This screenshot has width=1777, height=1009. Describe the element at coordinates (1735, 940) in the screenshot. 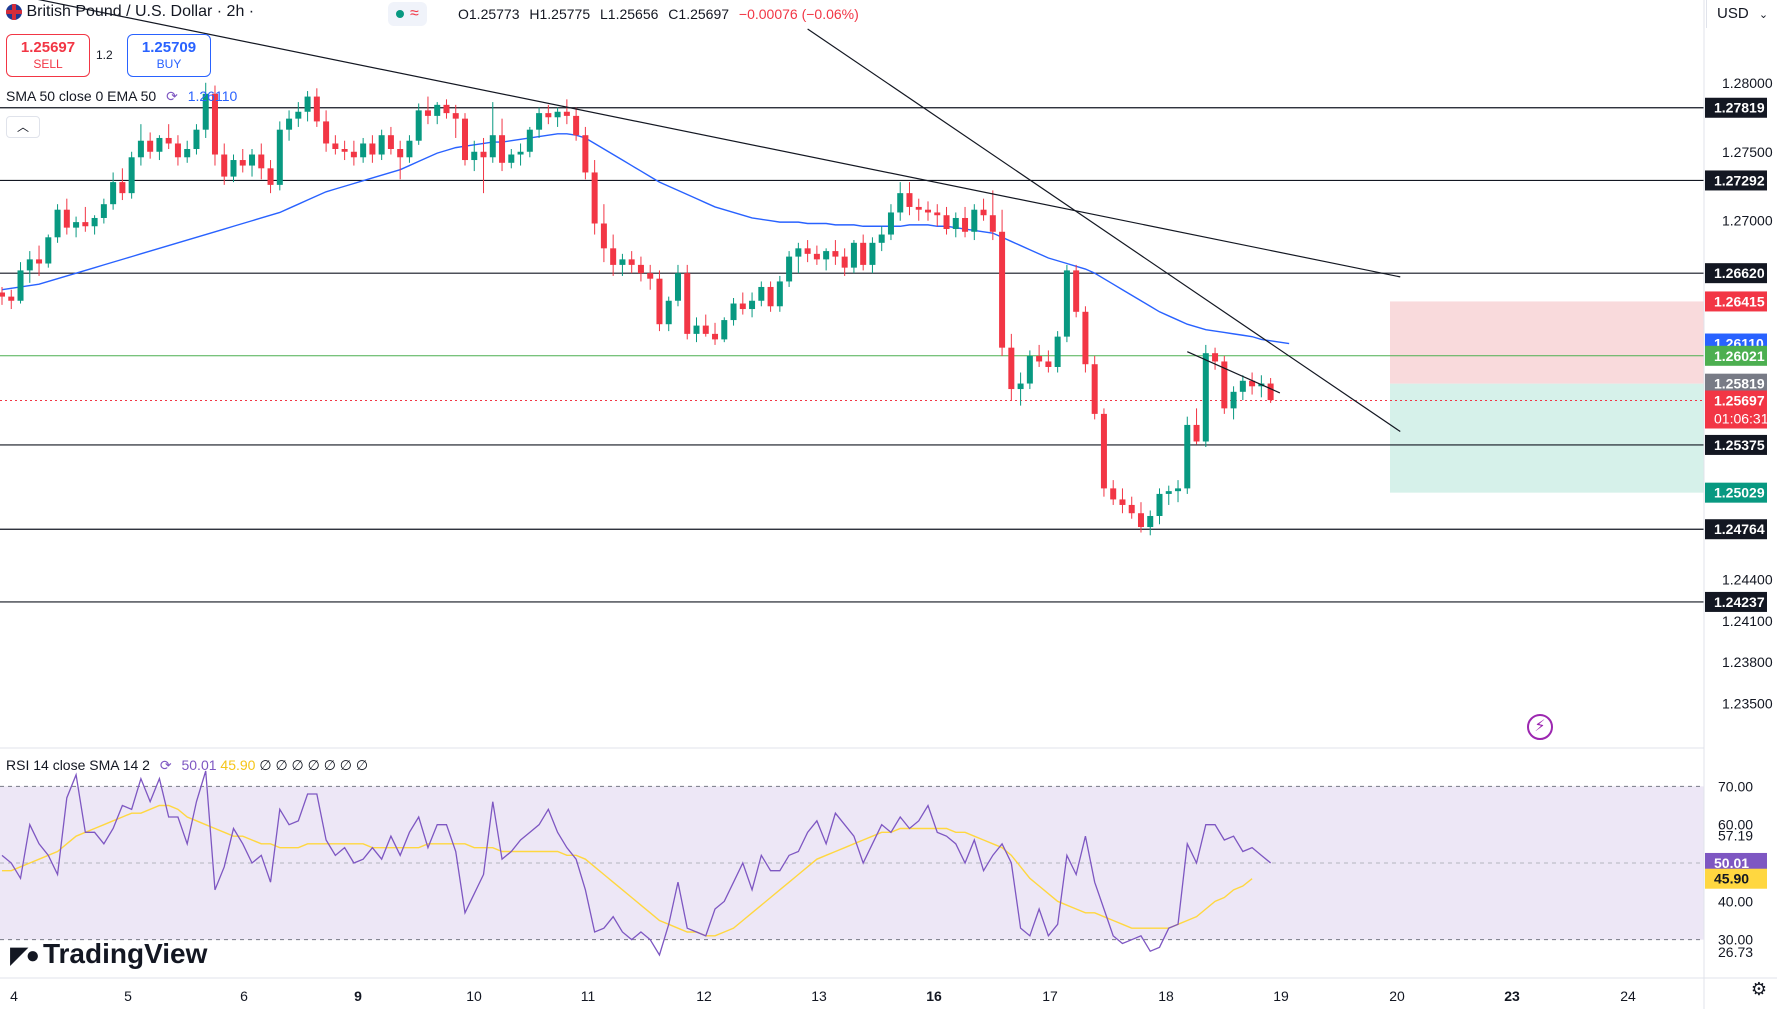

I see `rsi-tick-label: 30.00` at that location.